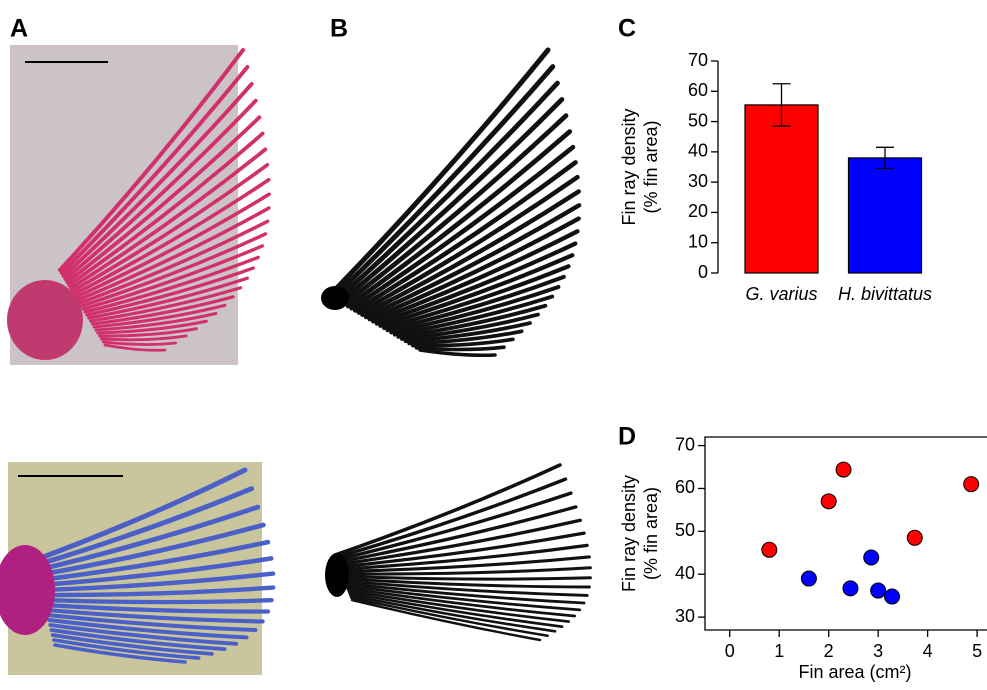  I want to click on y-tick-label: 0, so click(703, 272).